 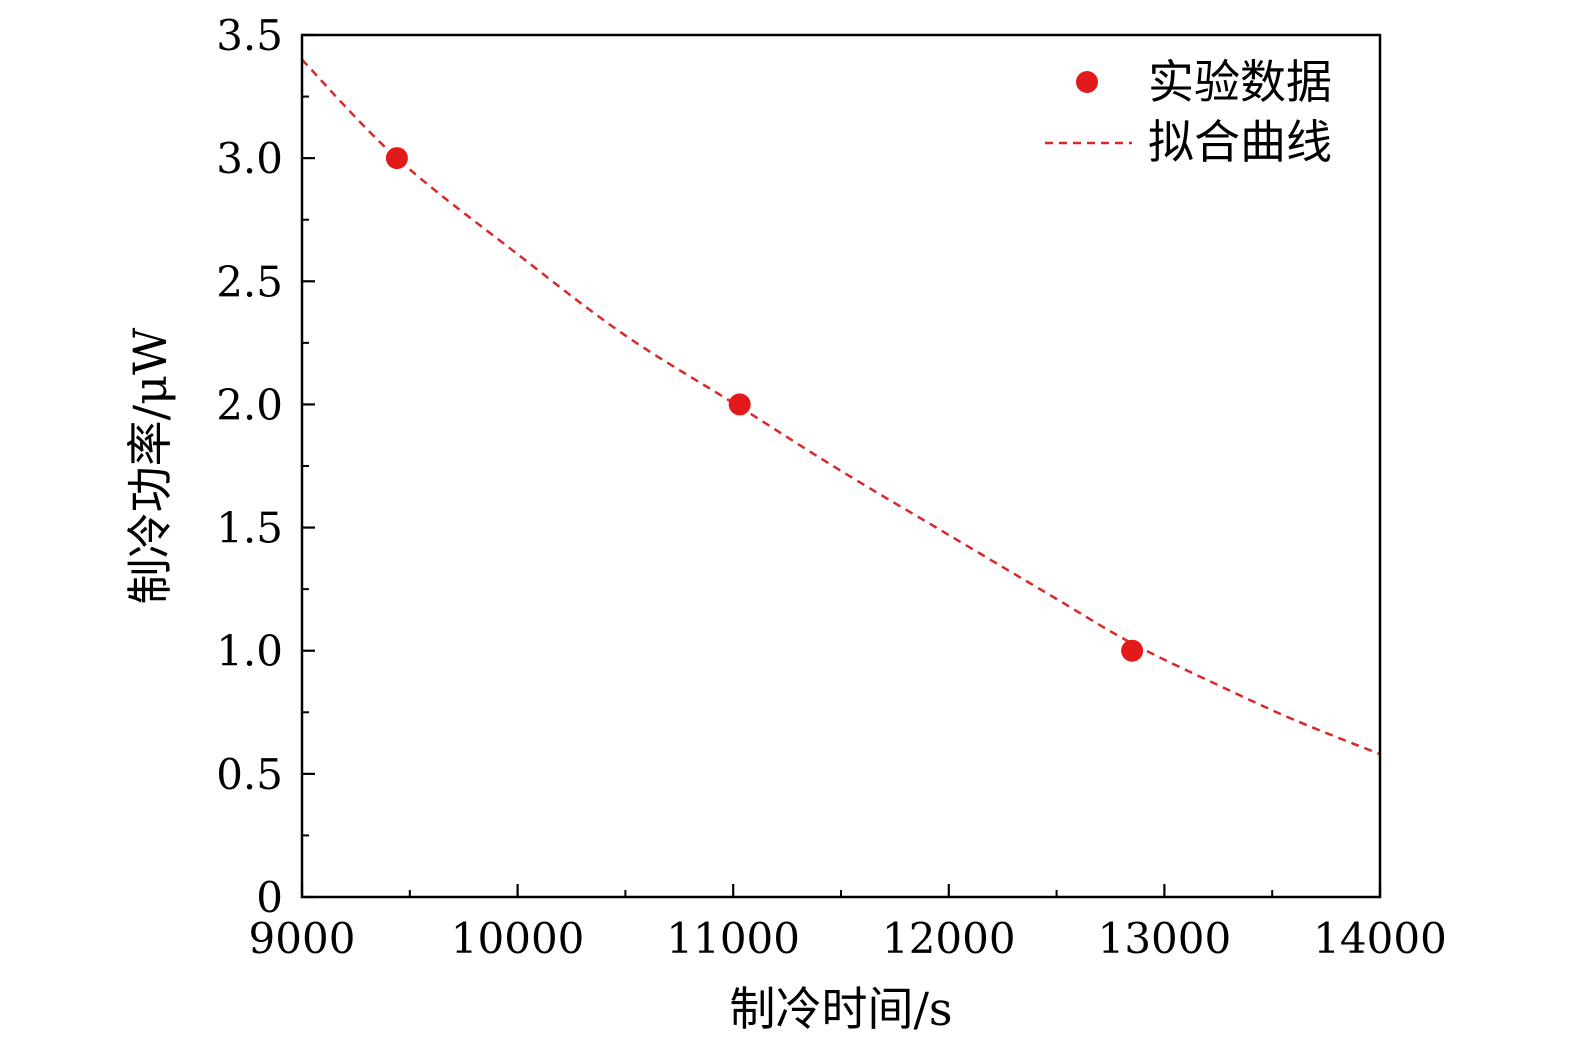 What do you see at coordinates (949, 938) in the screenshot?
I see `x-tick-label: 12000` at bounding box center [949, 938].